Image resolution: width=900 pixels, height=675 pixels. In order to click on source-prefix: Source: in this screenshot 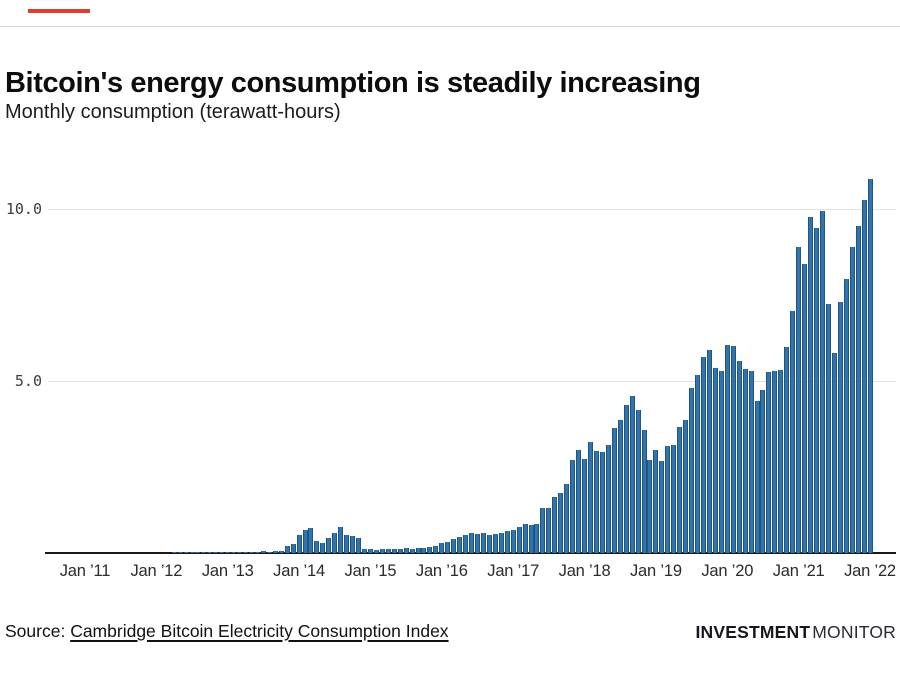, I will do `click(38, 631)`.